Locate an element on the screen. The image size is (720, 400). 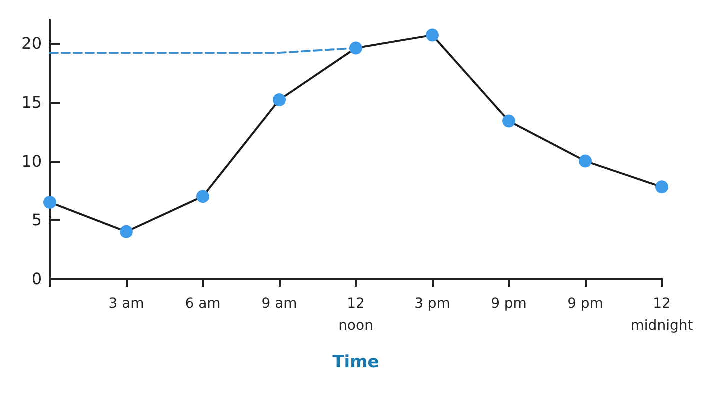
y-tick-label: 5 is located at coordinates (37, 220).